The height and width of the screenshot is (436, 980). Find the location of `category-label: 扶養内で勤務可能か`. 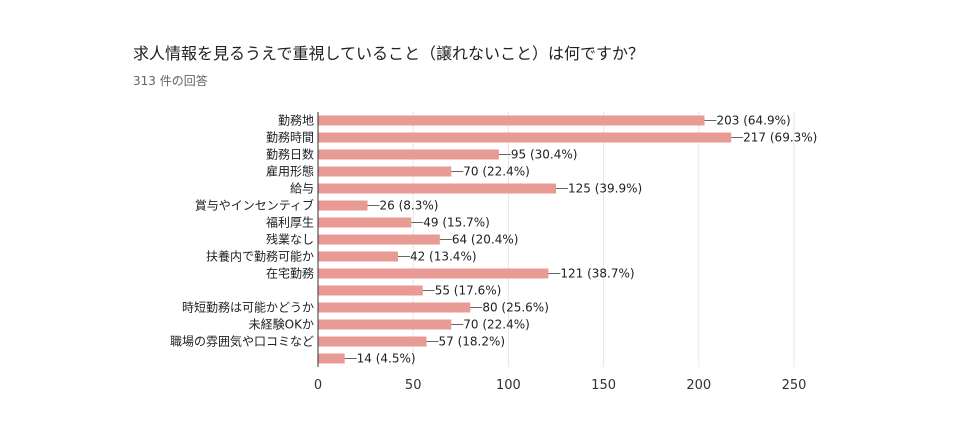

category-label: 扶養内で勤務可能か is located at coordinates (260, 256).